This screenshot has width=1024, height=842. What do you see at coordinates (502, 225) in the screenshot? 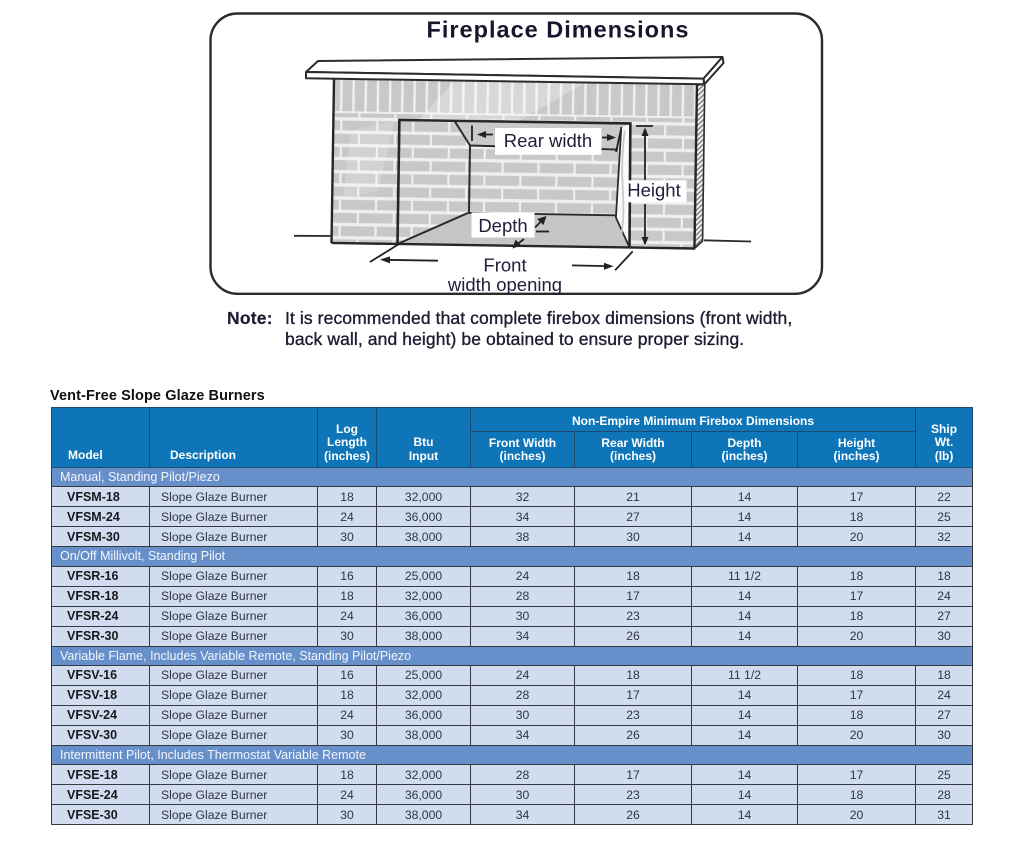
I see `svg-text: Depth` at bounding box center [502, 225].